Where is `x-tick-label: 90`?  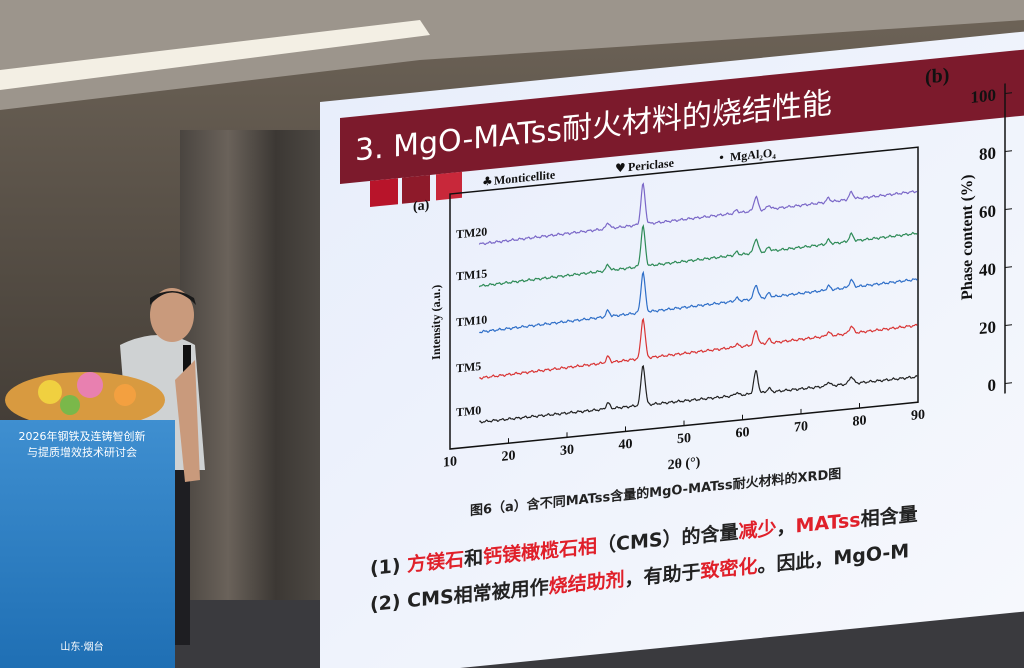 x-tick-label: 90 is located at coordinates (918, 415).